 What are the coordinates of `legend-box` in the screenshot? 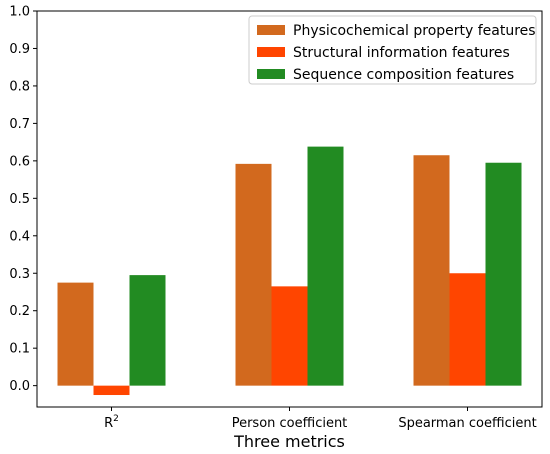 It's located at (392, 50).